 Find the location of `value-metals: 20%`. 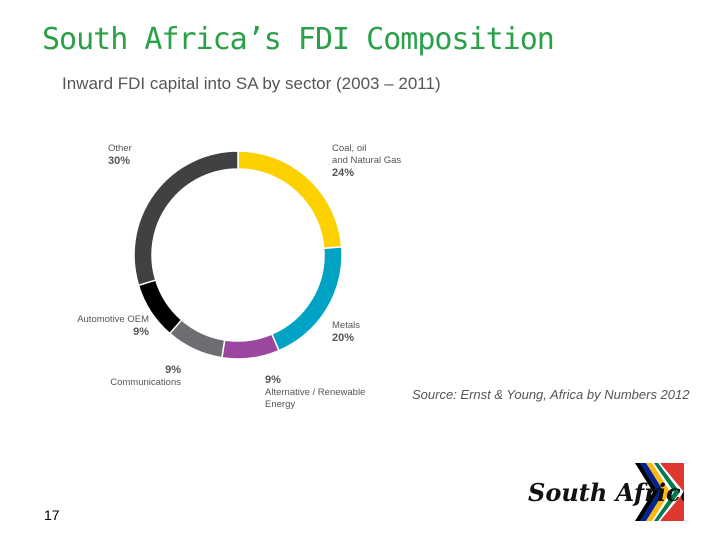

value-metals: 20% is located at coordinates (343, 338).